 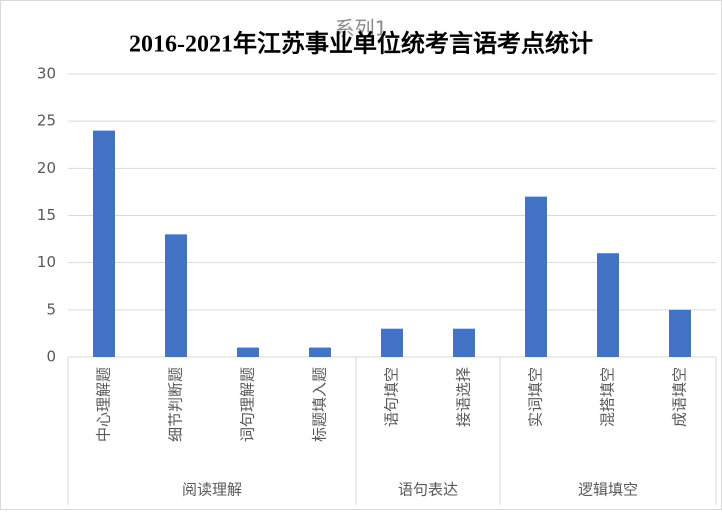 I want to click on chart-title: 2016-2021年江苏事业单位统考言语考点统计, so click(x=361, y=44).